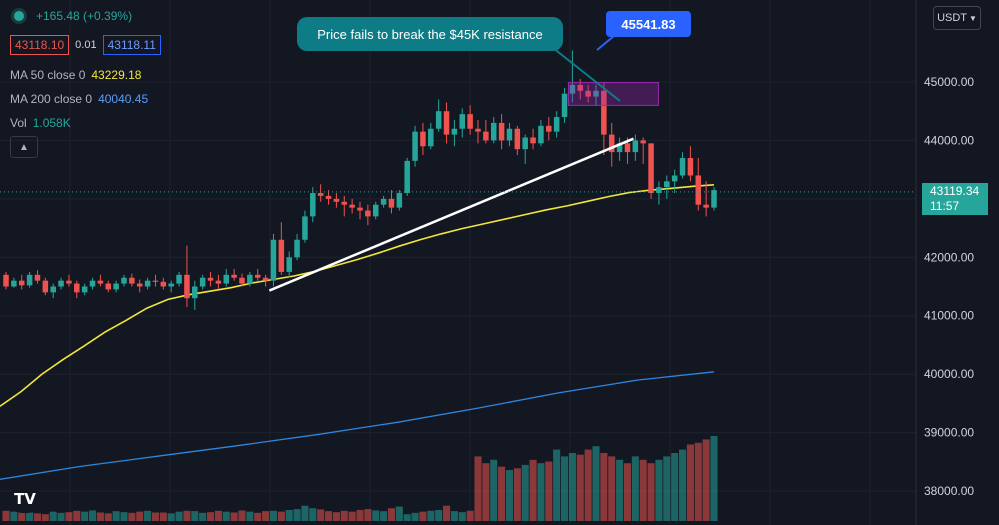 Image resolution: width=999 pixels, height=525 pixels. Describe the element at coordinates (949, 140) in the screenshot. I see `y-tick-label: 44000.00` at that location.